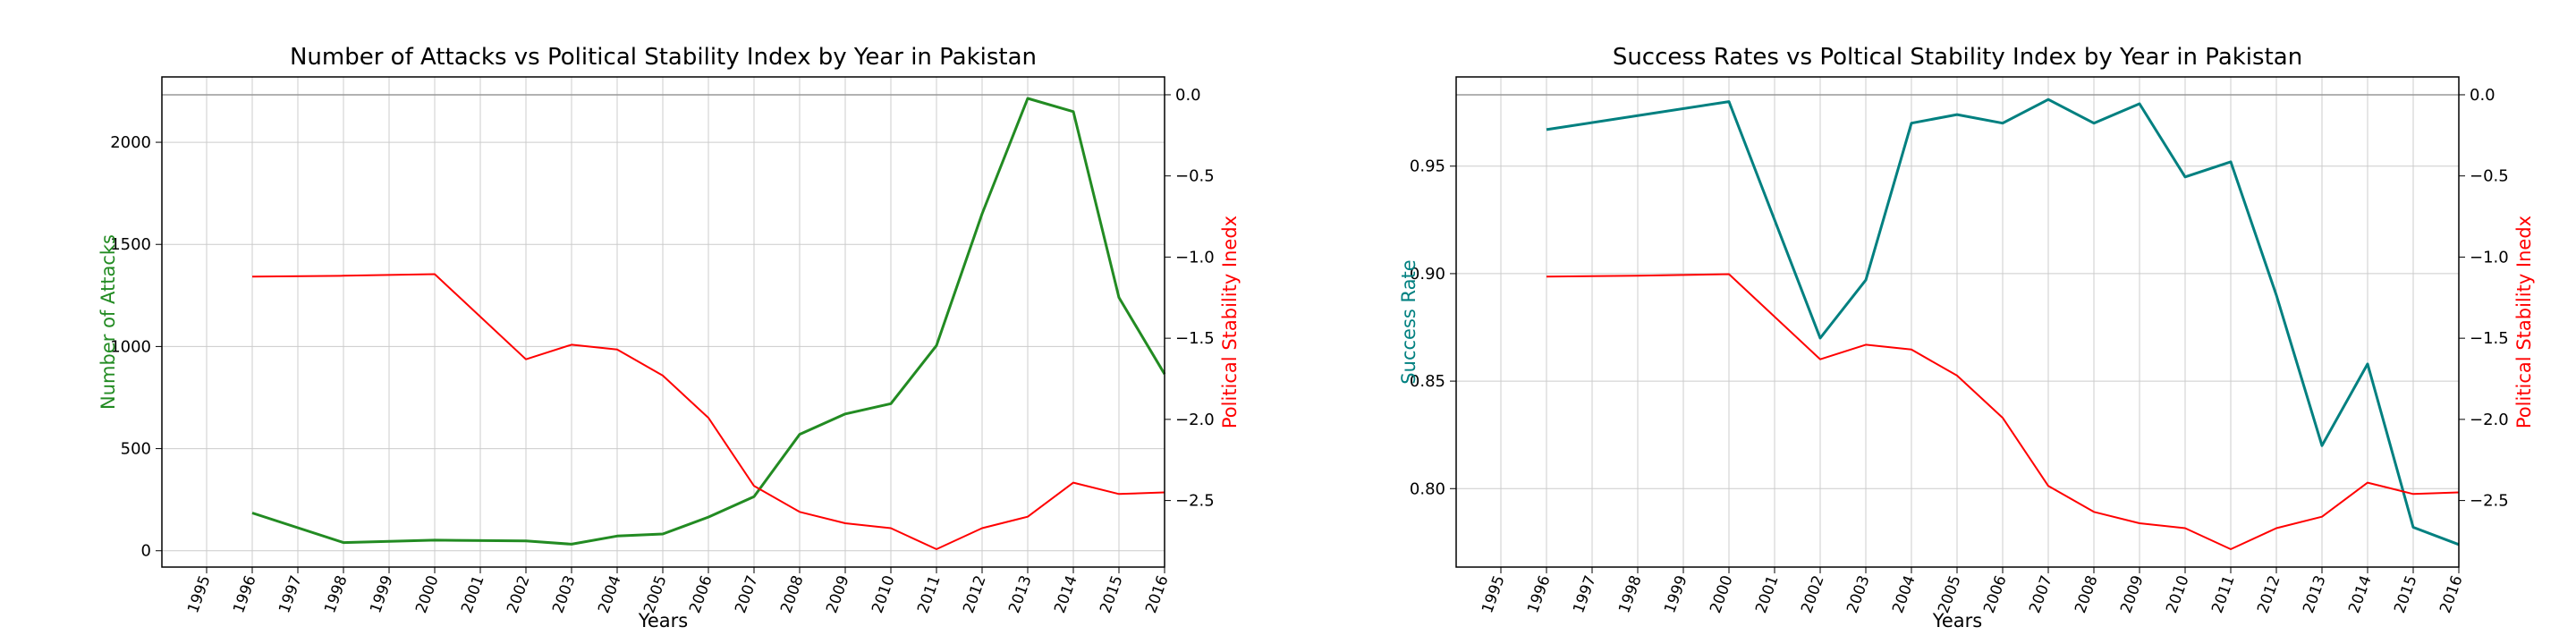 This screenshot has height=644, width=2576. What do you see at coordinates (136, 449) in the screenshot?
I see `y-tick-label: 500` at bounding box center [136, 449].